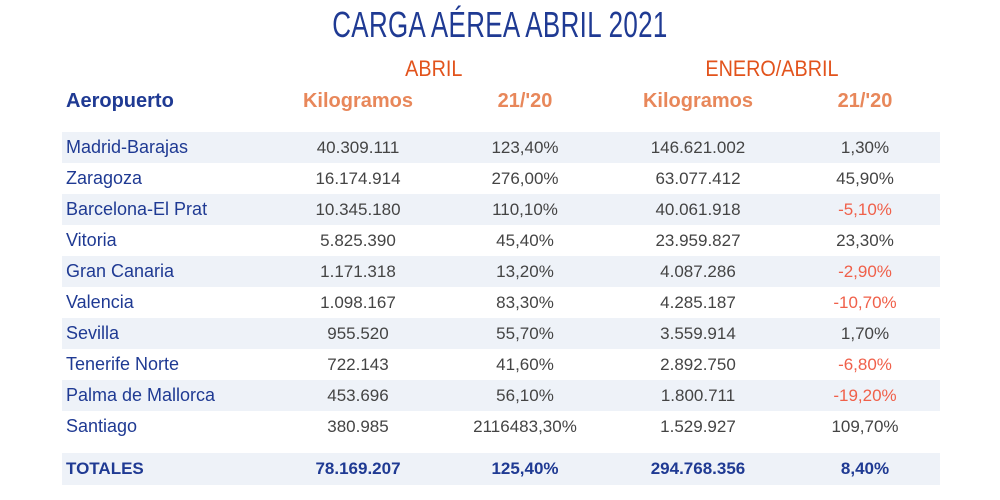 This screenshot has width=1000, height=500. What do you see at coordinates (141, 395) in the screenshot?
I see `airport-name: Palma de Mallorca` at bounding box center [141, 395].